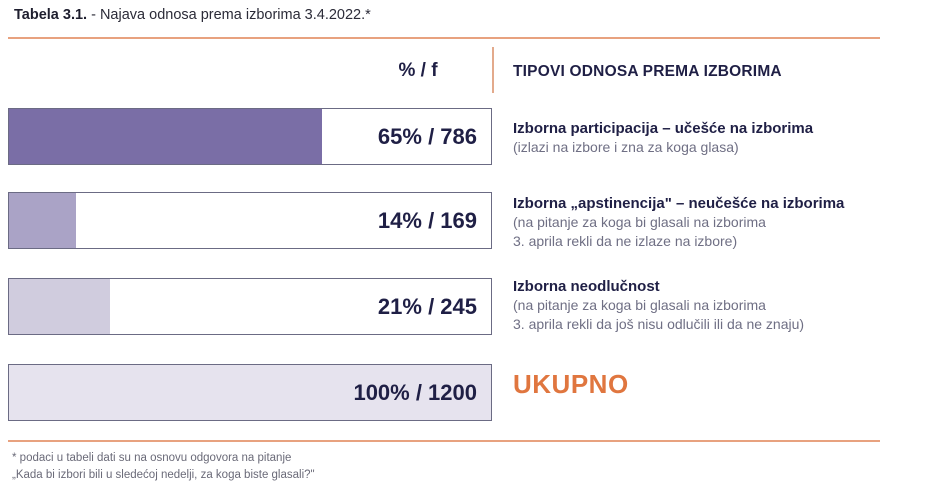 This screenshot has width=940, height=499. I want to click on total-label: UKUPNO, so click(571, 384).